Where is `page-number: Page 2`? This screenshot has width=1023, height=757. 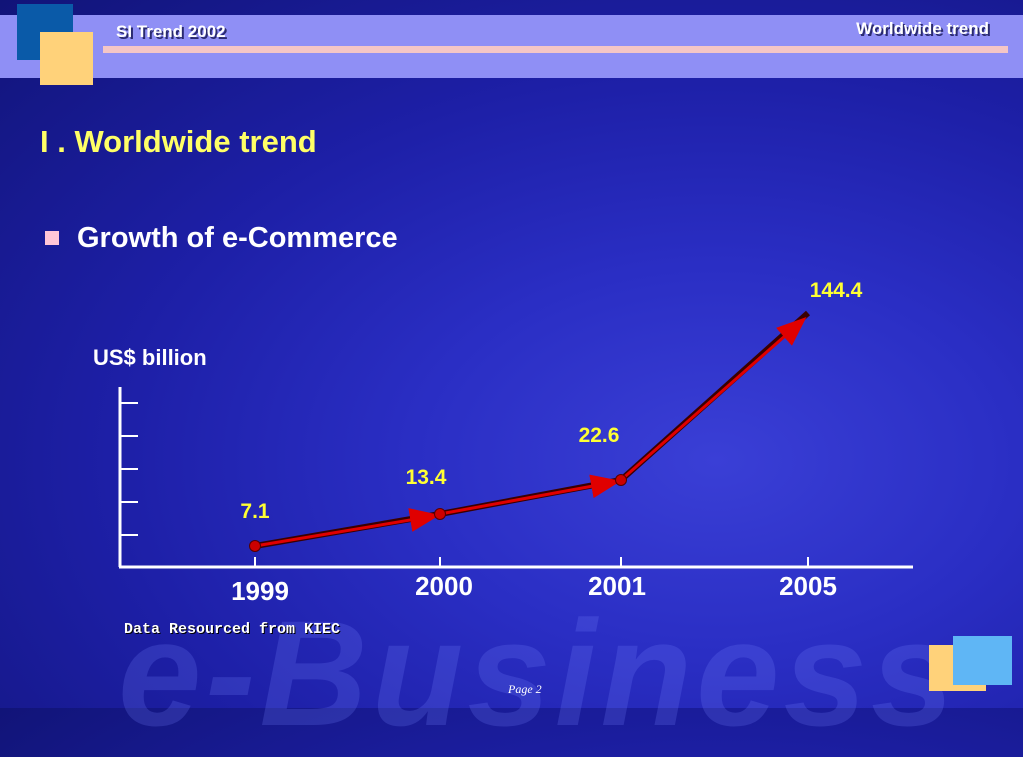
page-number: Page 2 is located at coordinates (525, 689).